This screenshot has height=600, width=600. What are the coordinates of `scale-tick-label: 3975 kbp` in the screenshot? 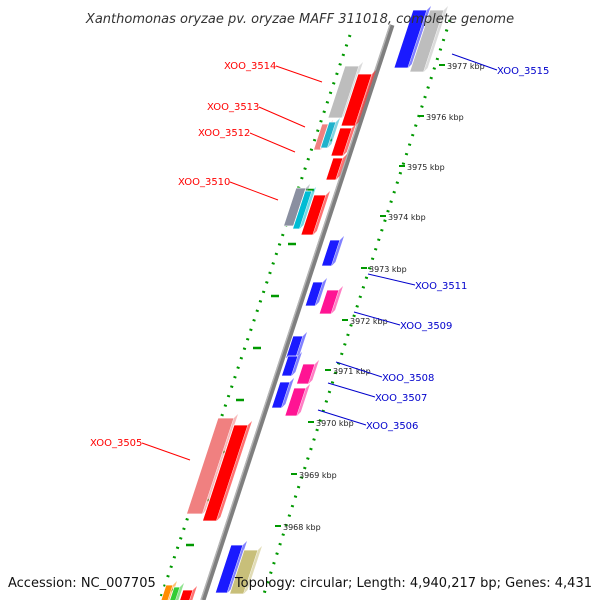 It's located at (426, 167).